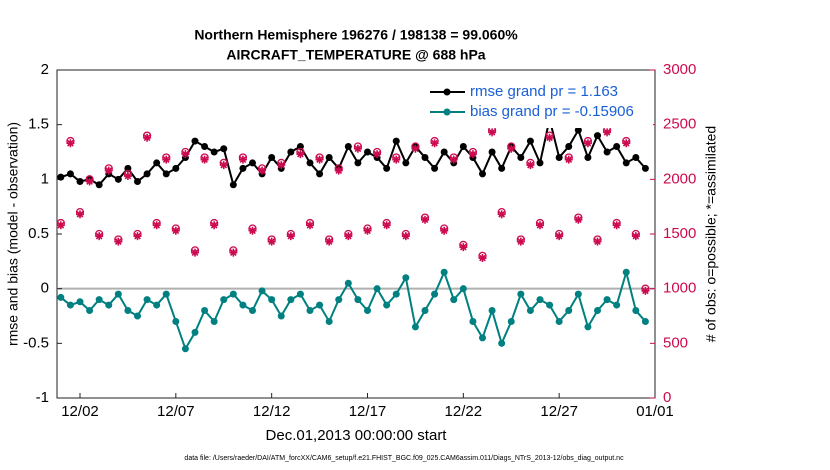 The image size is (830, 470). Describe the element at coordinates (45, 69) in the screenshot. I see `y-tick-label: 2` at that location.